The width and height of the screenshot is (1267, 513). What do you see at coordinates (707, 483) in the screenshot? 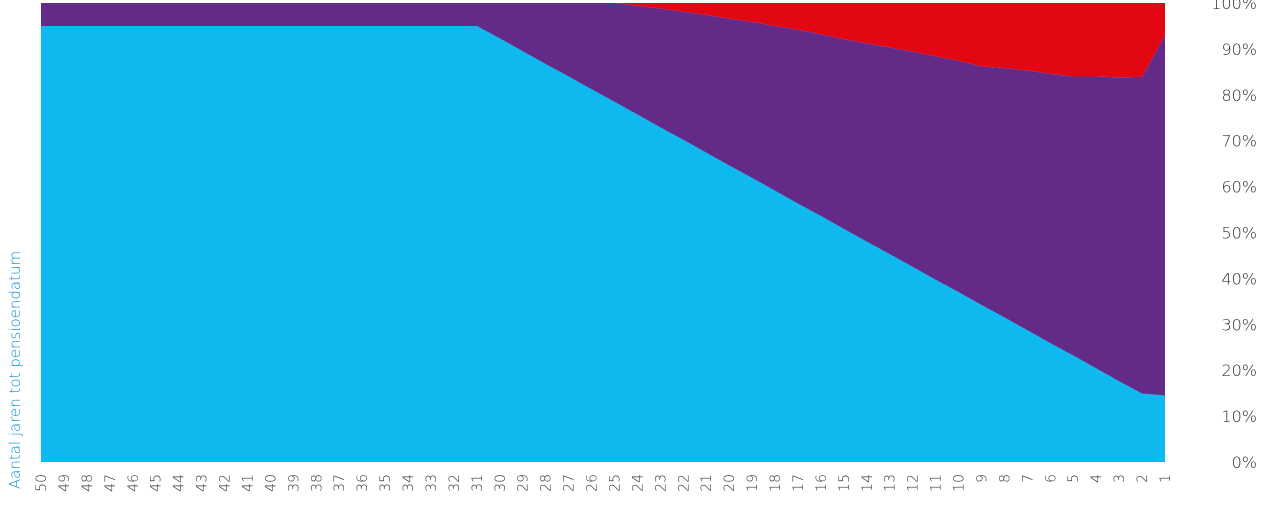
I see `x-tick-label: 21` at bounding box center [707, 483].